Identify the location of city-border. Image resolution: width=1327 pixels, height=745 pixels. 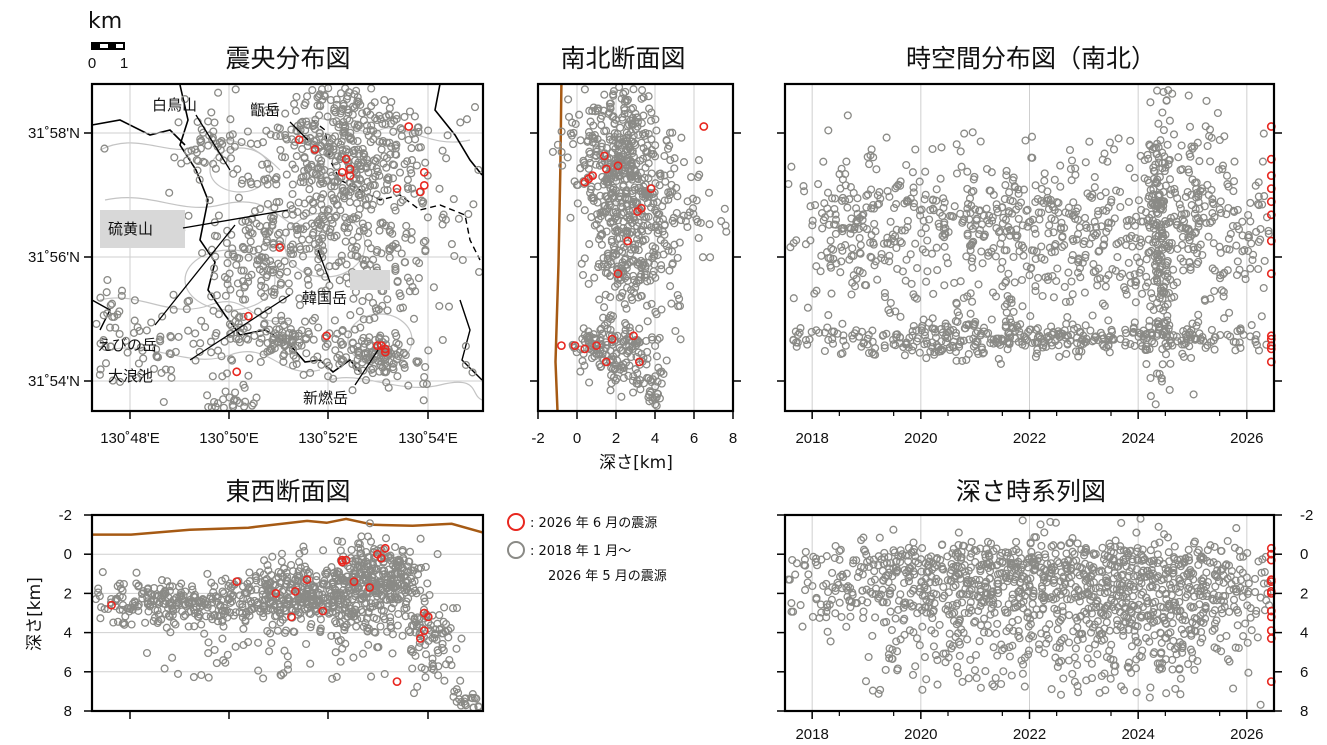
(101, 315).